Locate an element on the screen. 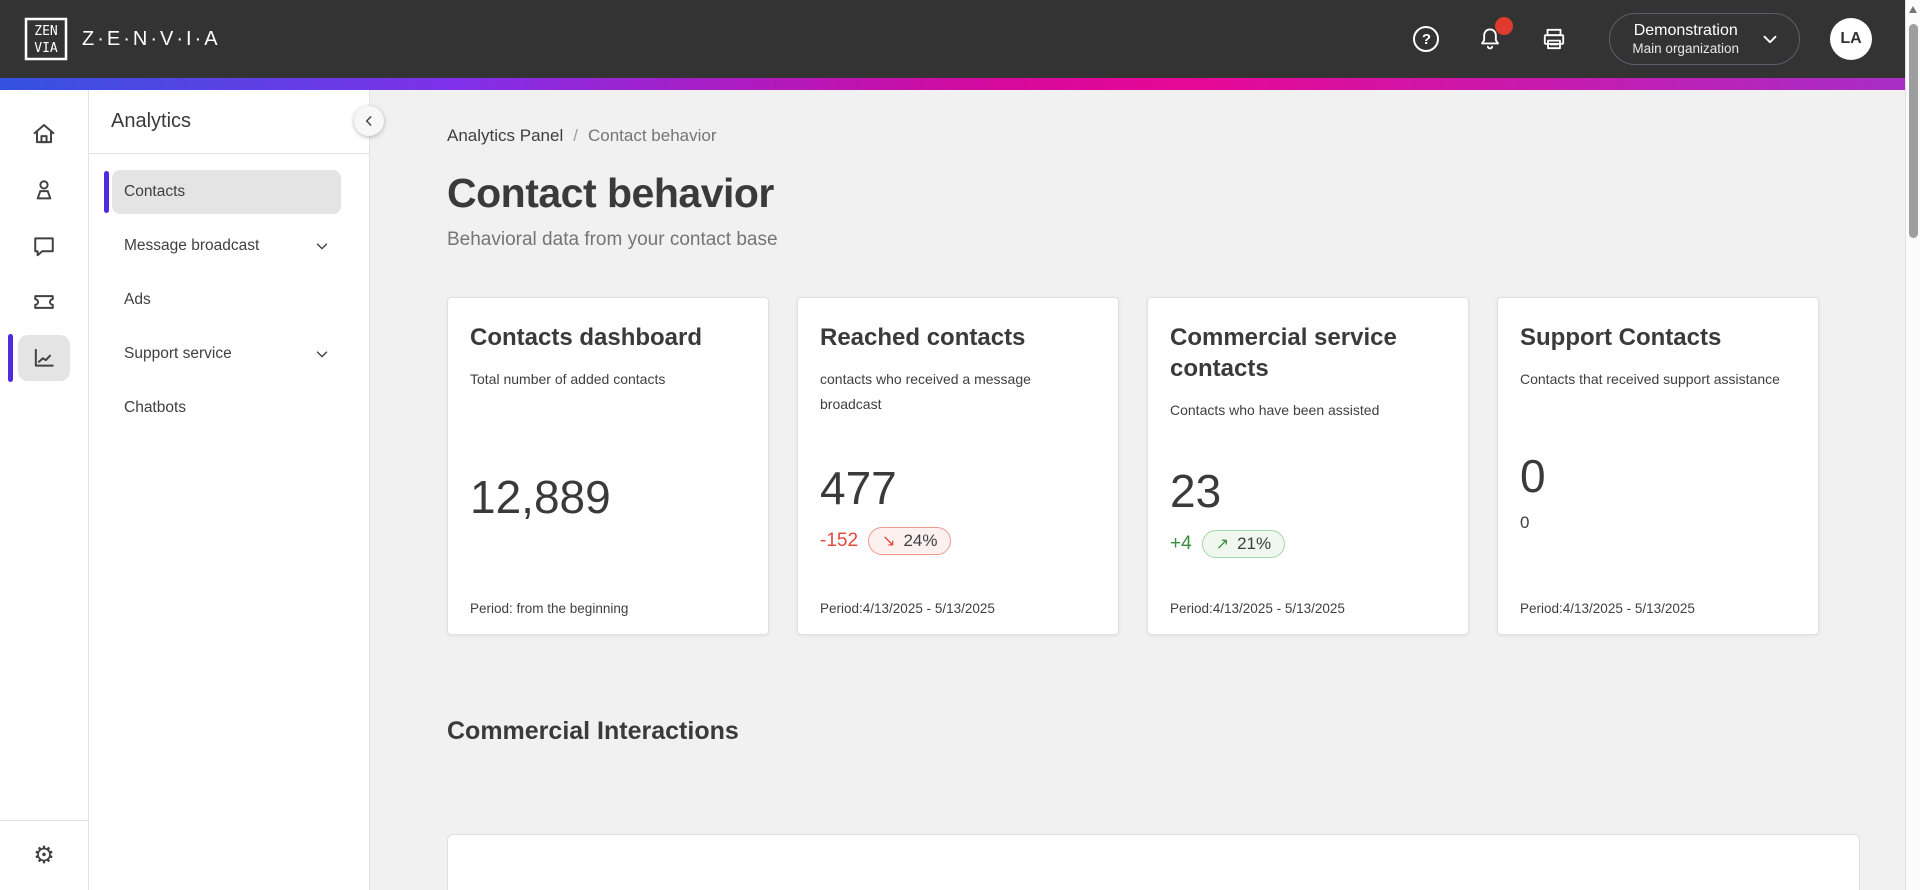 The height and width of the screenshot is (890, 1920). active-item-indicator is located at coordinates (10, 358).